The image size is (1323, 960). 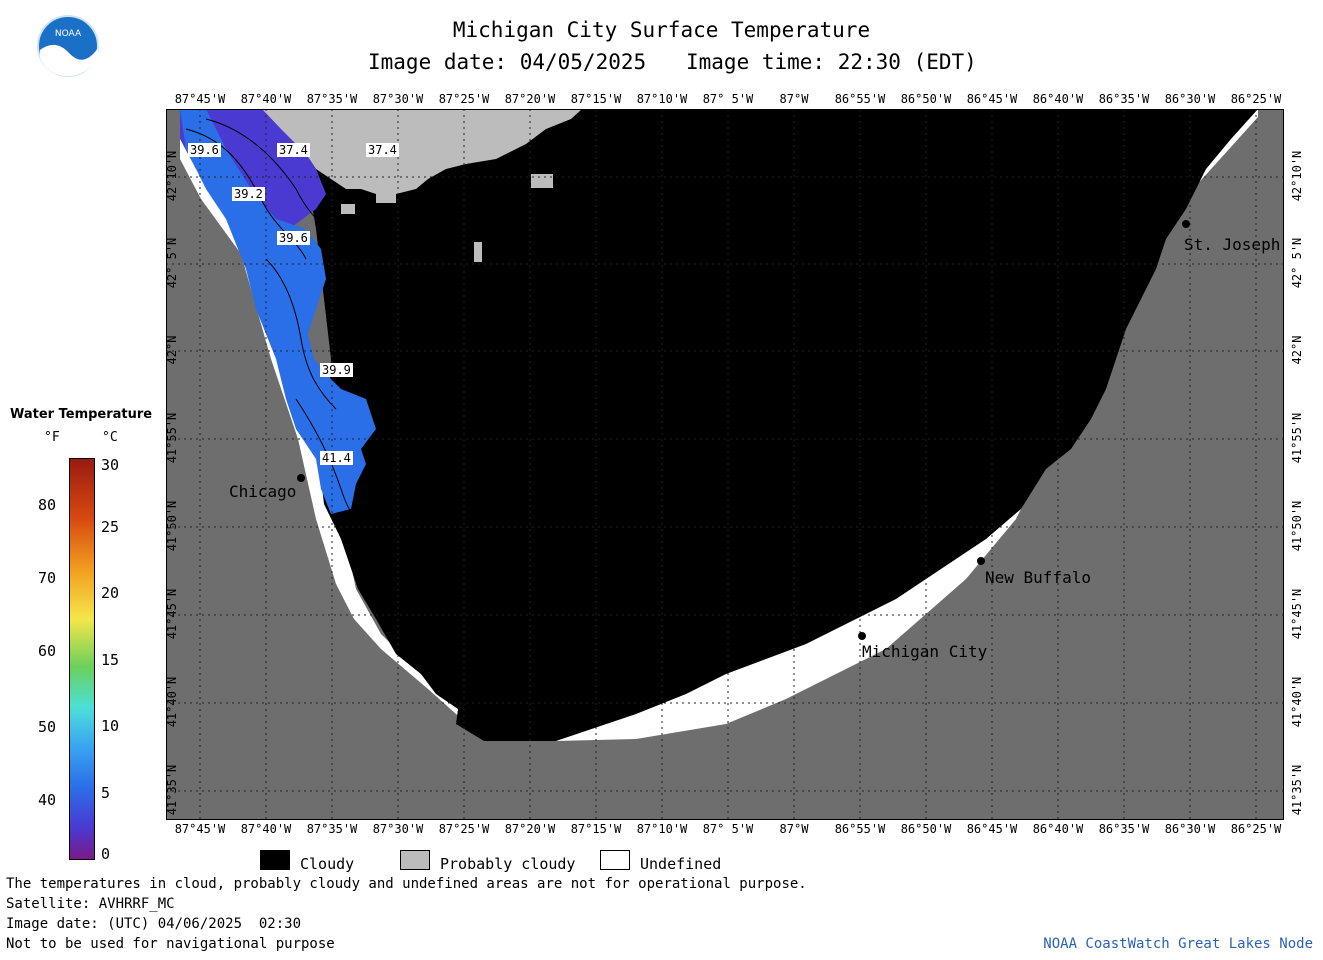 What do you see at coordinates (507, 62) in the screenshot?
I see `image-date: Image date: 04/05/2025` at bounding box center [507, 62].